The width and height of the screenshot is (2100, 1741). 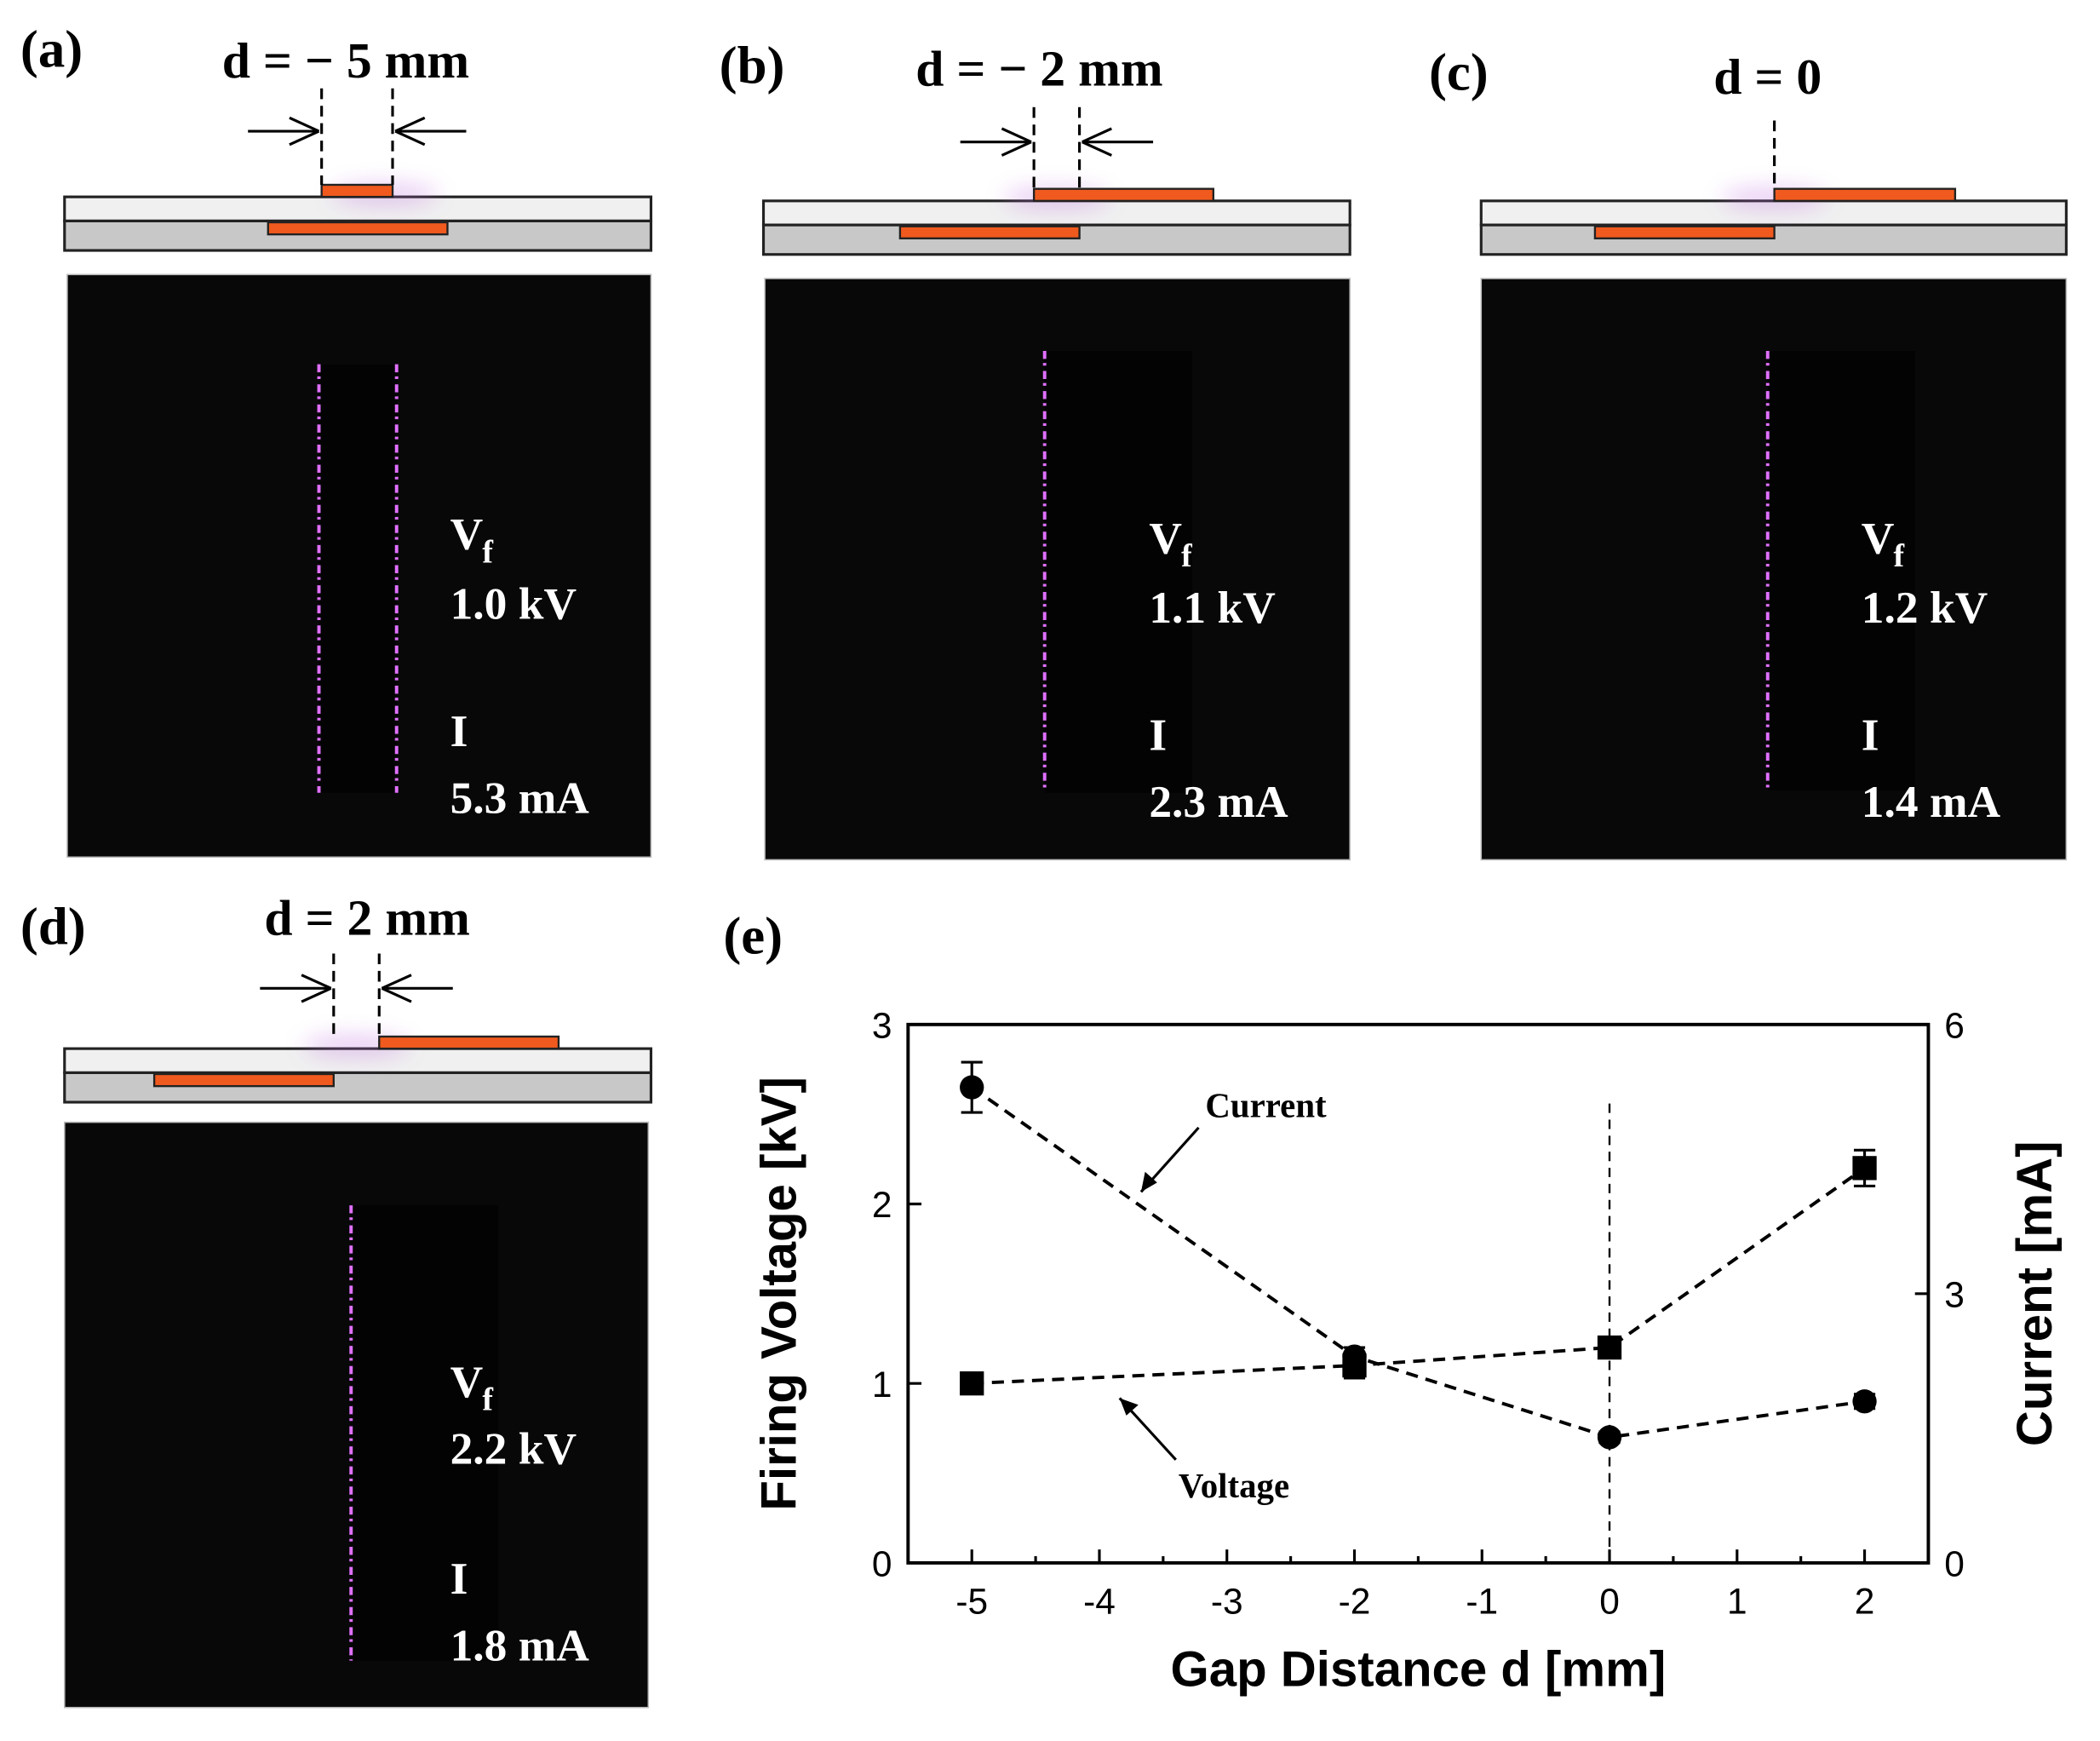 What do you see at coordinates (1954, 1564) in the screenshot?
I see `y2-tick-label: 0` at bounding box center [1954, 1564].